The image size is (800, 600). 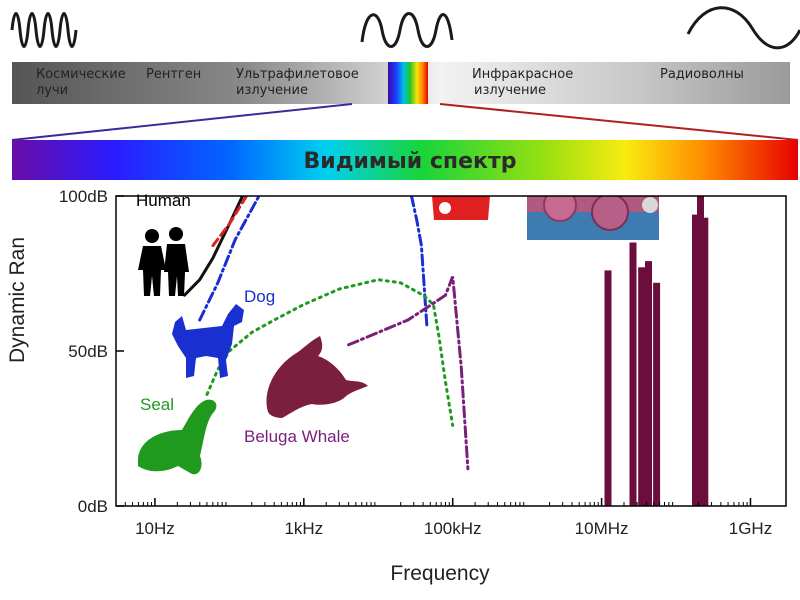 I want to click on x-axis-label: Frequency, so click(x=440, y=573).